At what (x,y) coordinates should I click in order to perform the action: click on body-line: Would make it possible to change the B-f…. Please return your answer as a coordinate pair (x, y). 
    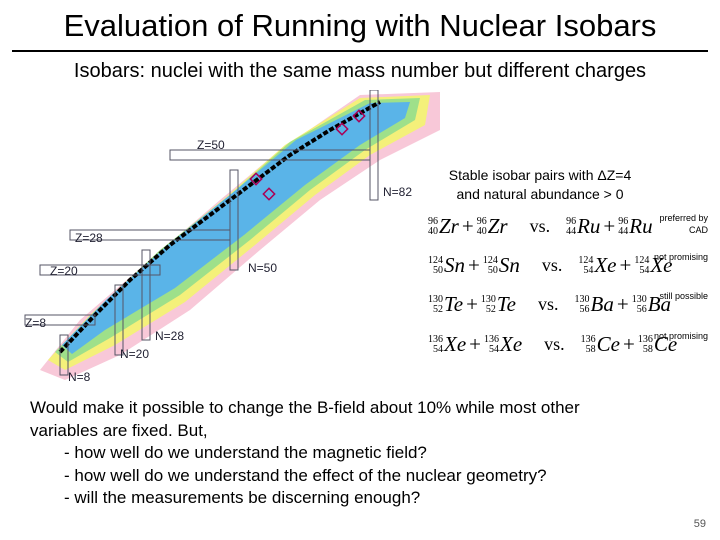
    Looking at the image, I should click on (305, 407).